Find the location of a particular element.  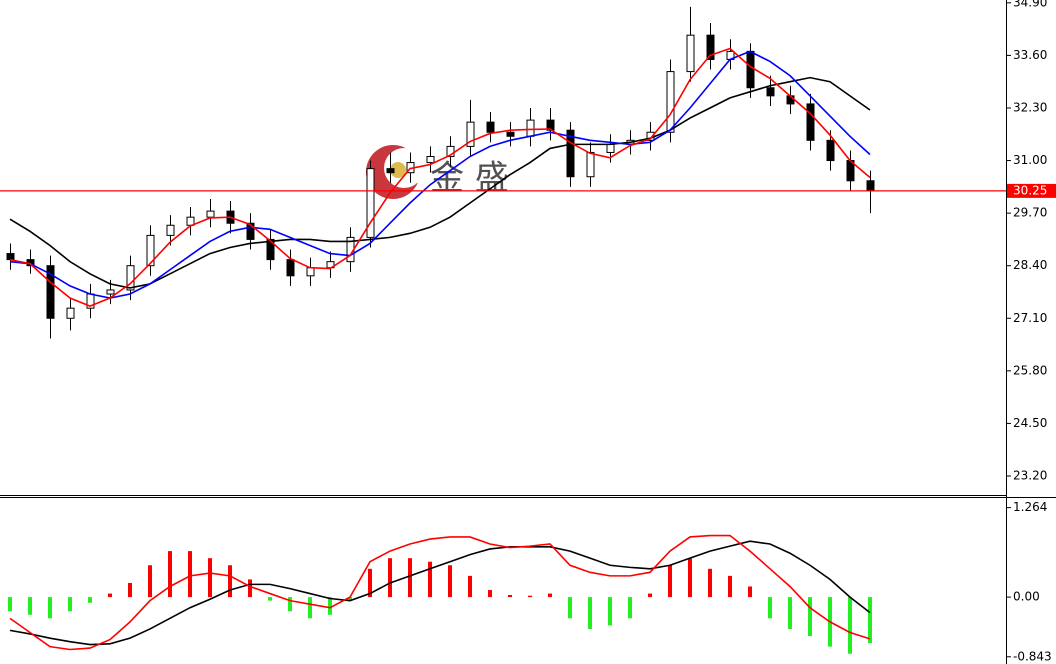

price-label-box is located at coordinates (1031, 190).